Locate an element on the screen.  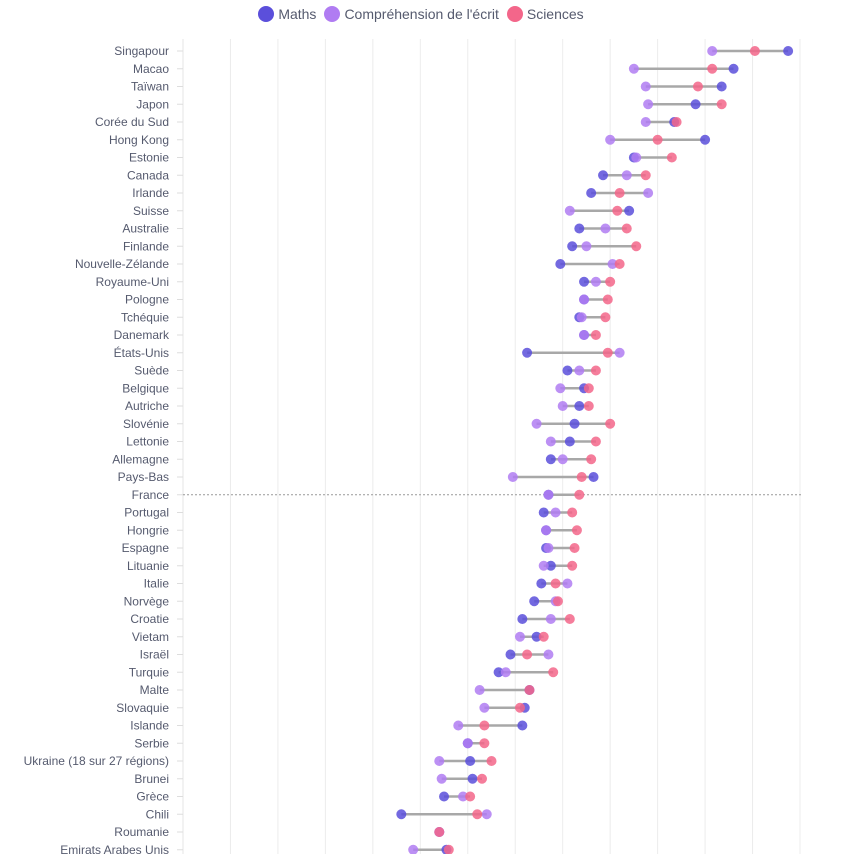
legend-item-reading: Compréhension de l'écrit is located at coordinates (411, 14).